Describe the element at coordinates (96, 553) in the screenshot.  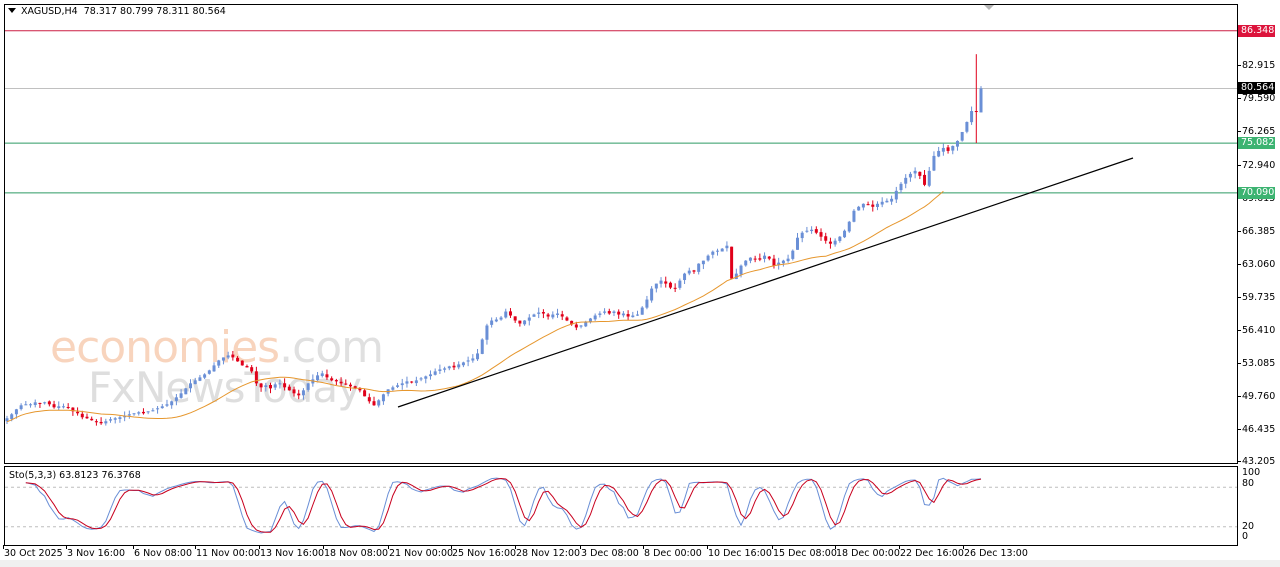
I see `time-label: 3 Nov 16:00` at that location.